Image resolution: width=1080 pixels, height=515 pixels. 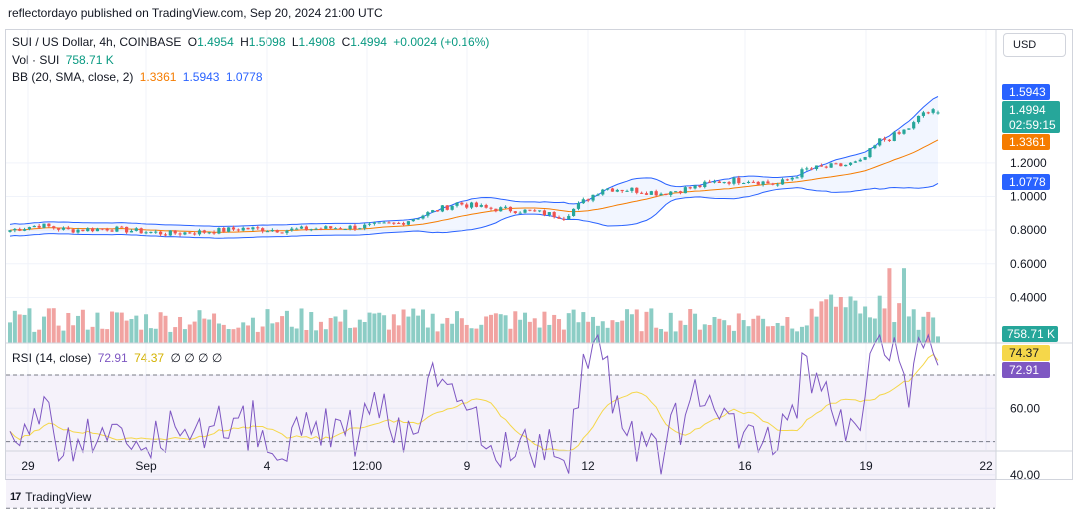 What do you see at coordinates (36, 60) in the screenshot?
I see `volume-label: Vol · SUI` at bounding box center [36, 60].